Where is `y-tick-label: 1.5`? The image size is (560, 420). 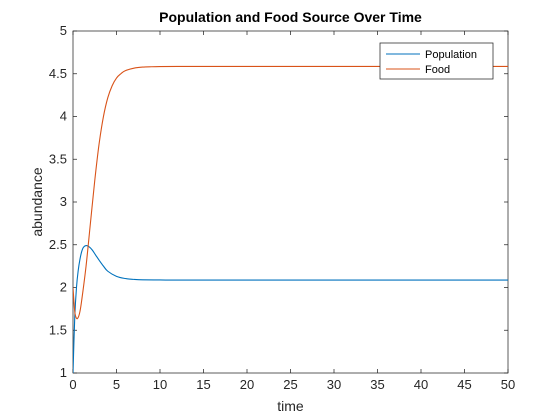
y-tick-label: 1.5 is located at coordinates (58, 329).